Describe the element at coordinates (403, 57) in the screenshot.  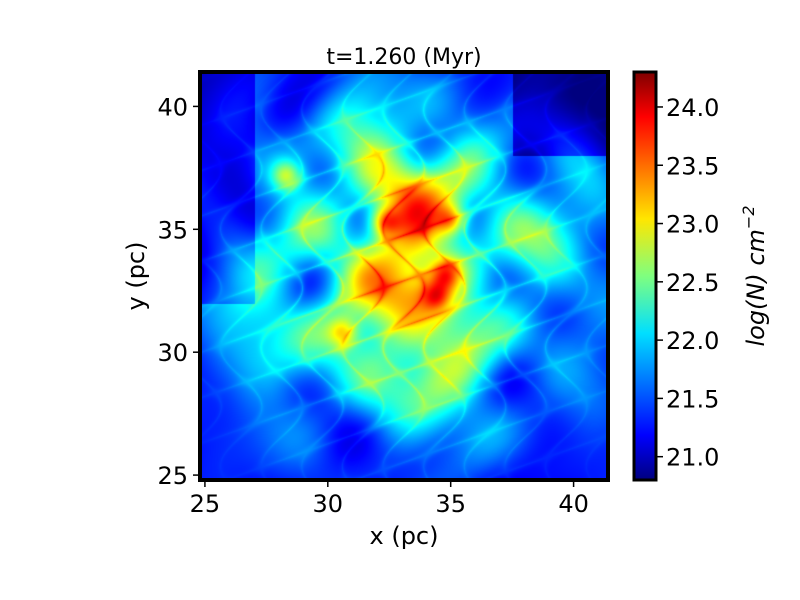
I see `chart-title: t=1.260 (Myr)` at that location.